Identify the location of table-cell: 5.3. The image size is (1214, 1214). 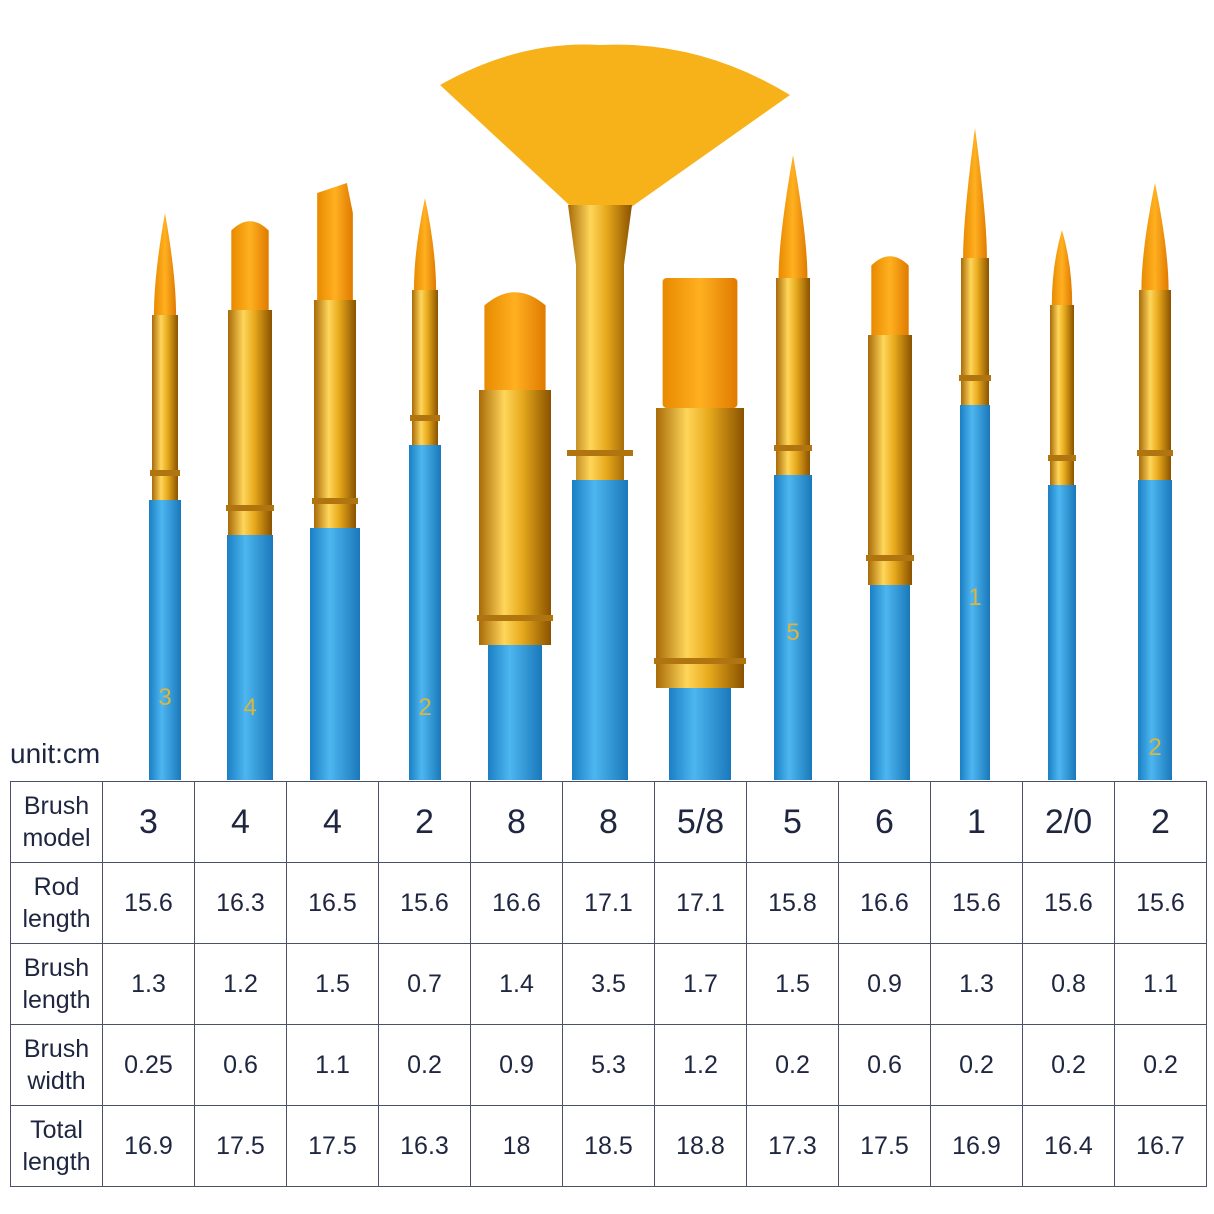
(608, 1065).